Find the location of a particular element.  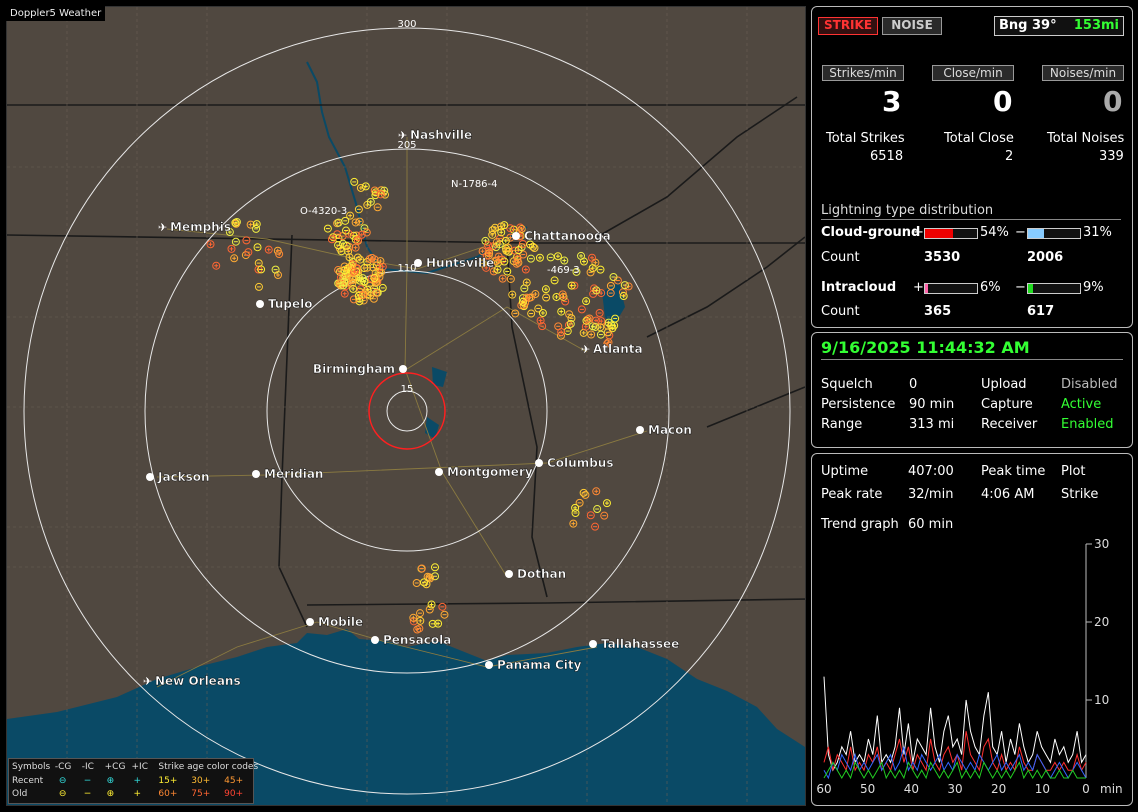

ring-label-15: 15 is located at coordinates (407, 389).